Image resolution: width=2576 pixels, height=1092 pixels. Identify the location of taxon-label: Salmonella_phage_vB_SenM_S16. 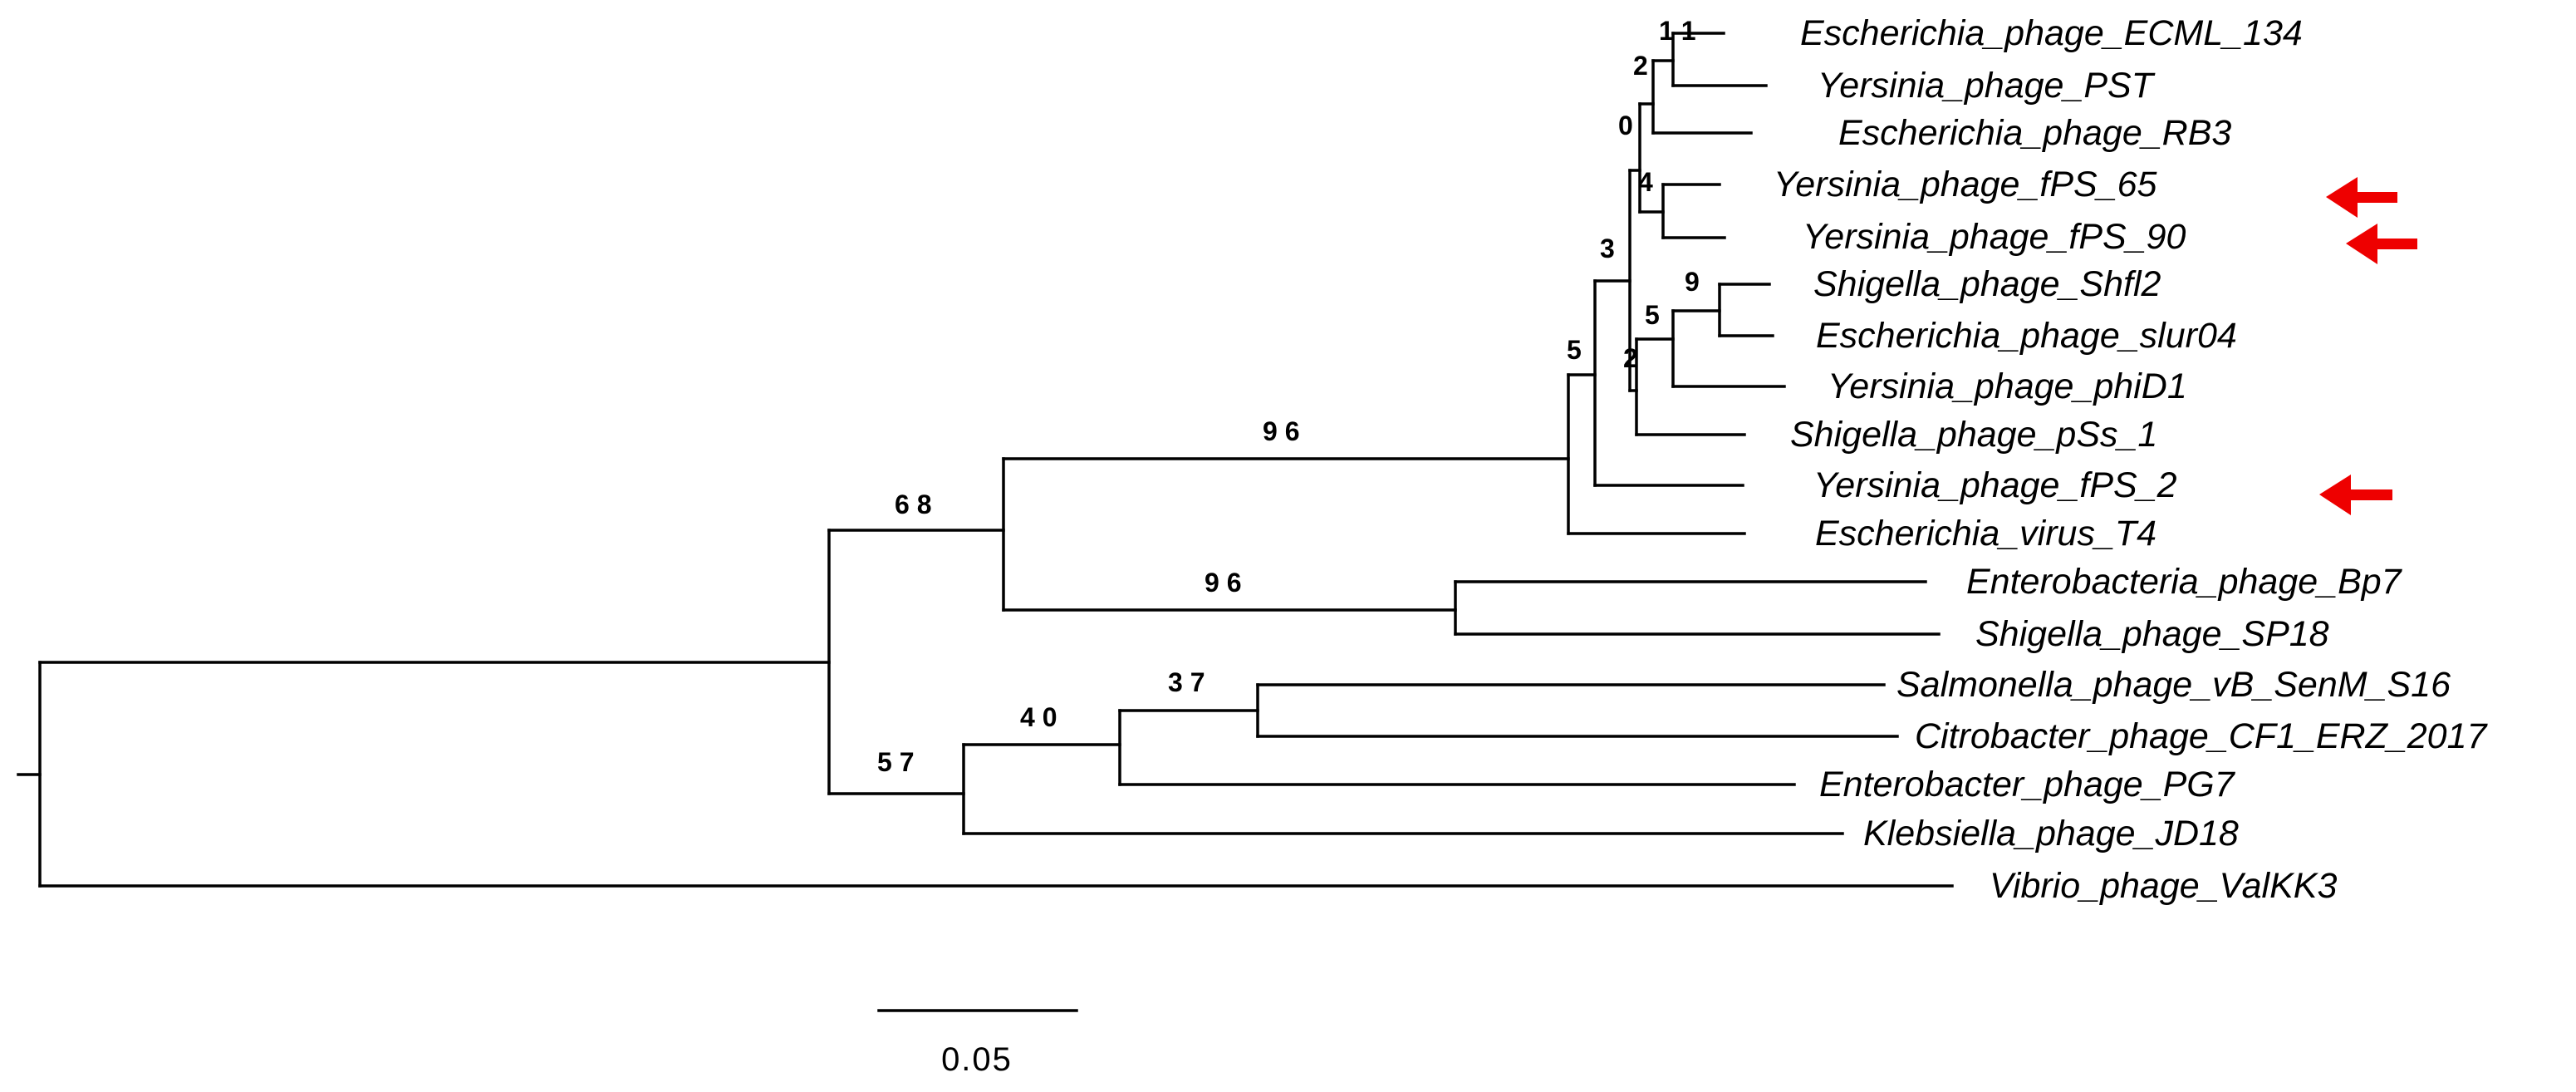
(2173, 685).